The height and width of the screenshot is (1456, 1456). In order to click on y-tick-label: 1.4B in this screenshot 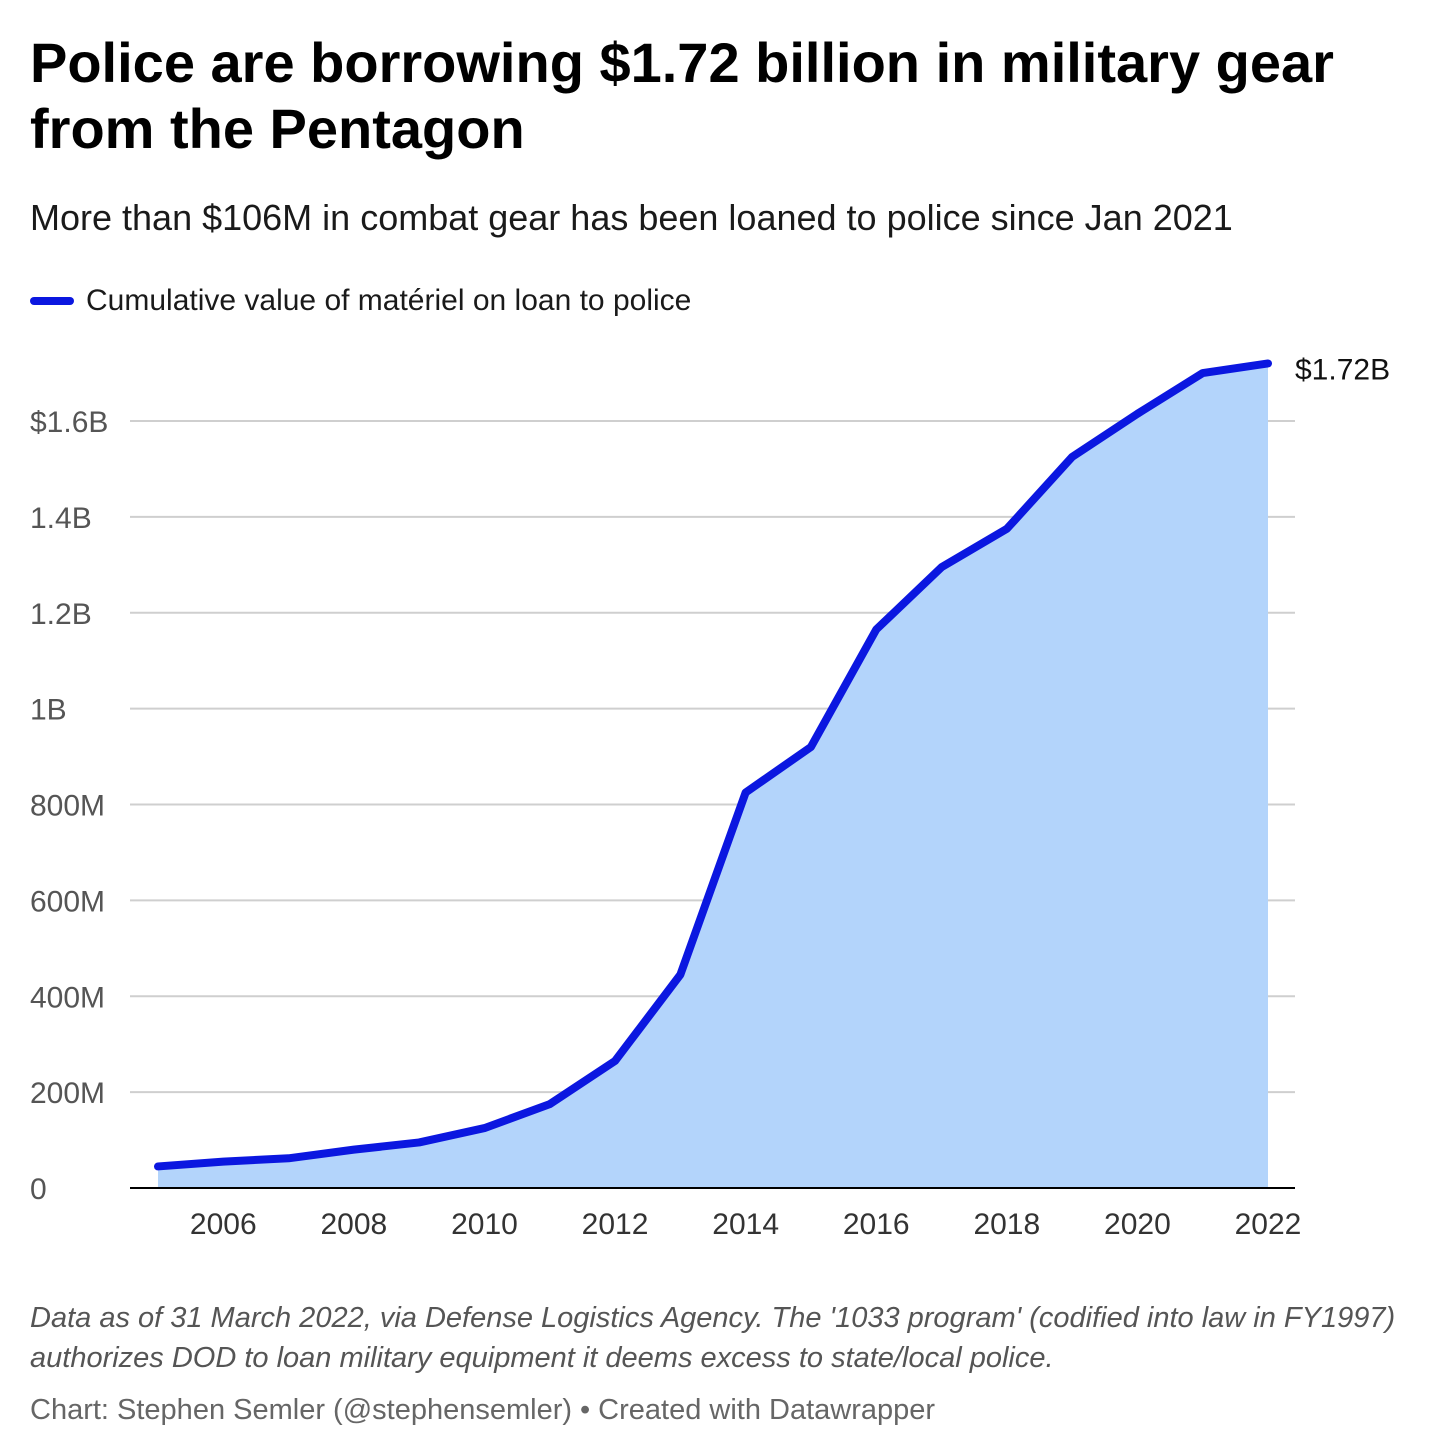, I will do `click(61, 518)`.